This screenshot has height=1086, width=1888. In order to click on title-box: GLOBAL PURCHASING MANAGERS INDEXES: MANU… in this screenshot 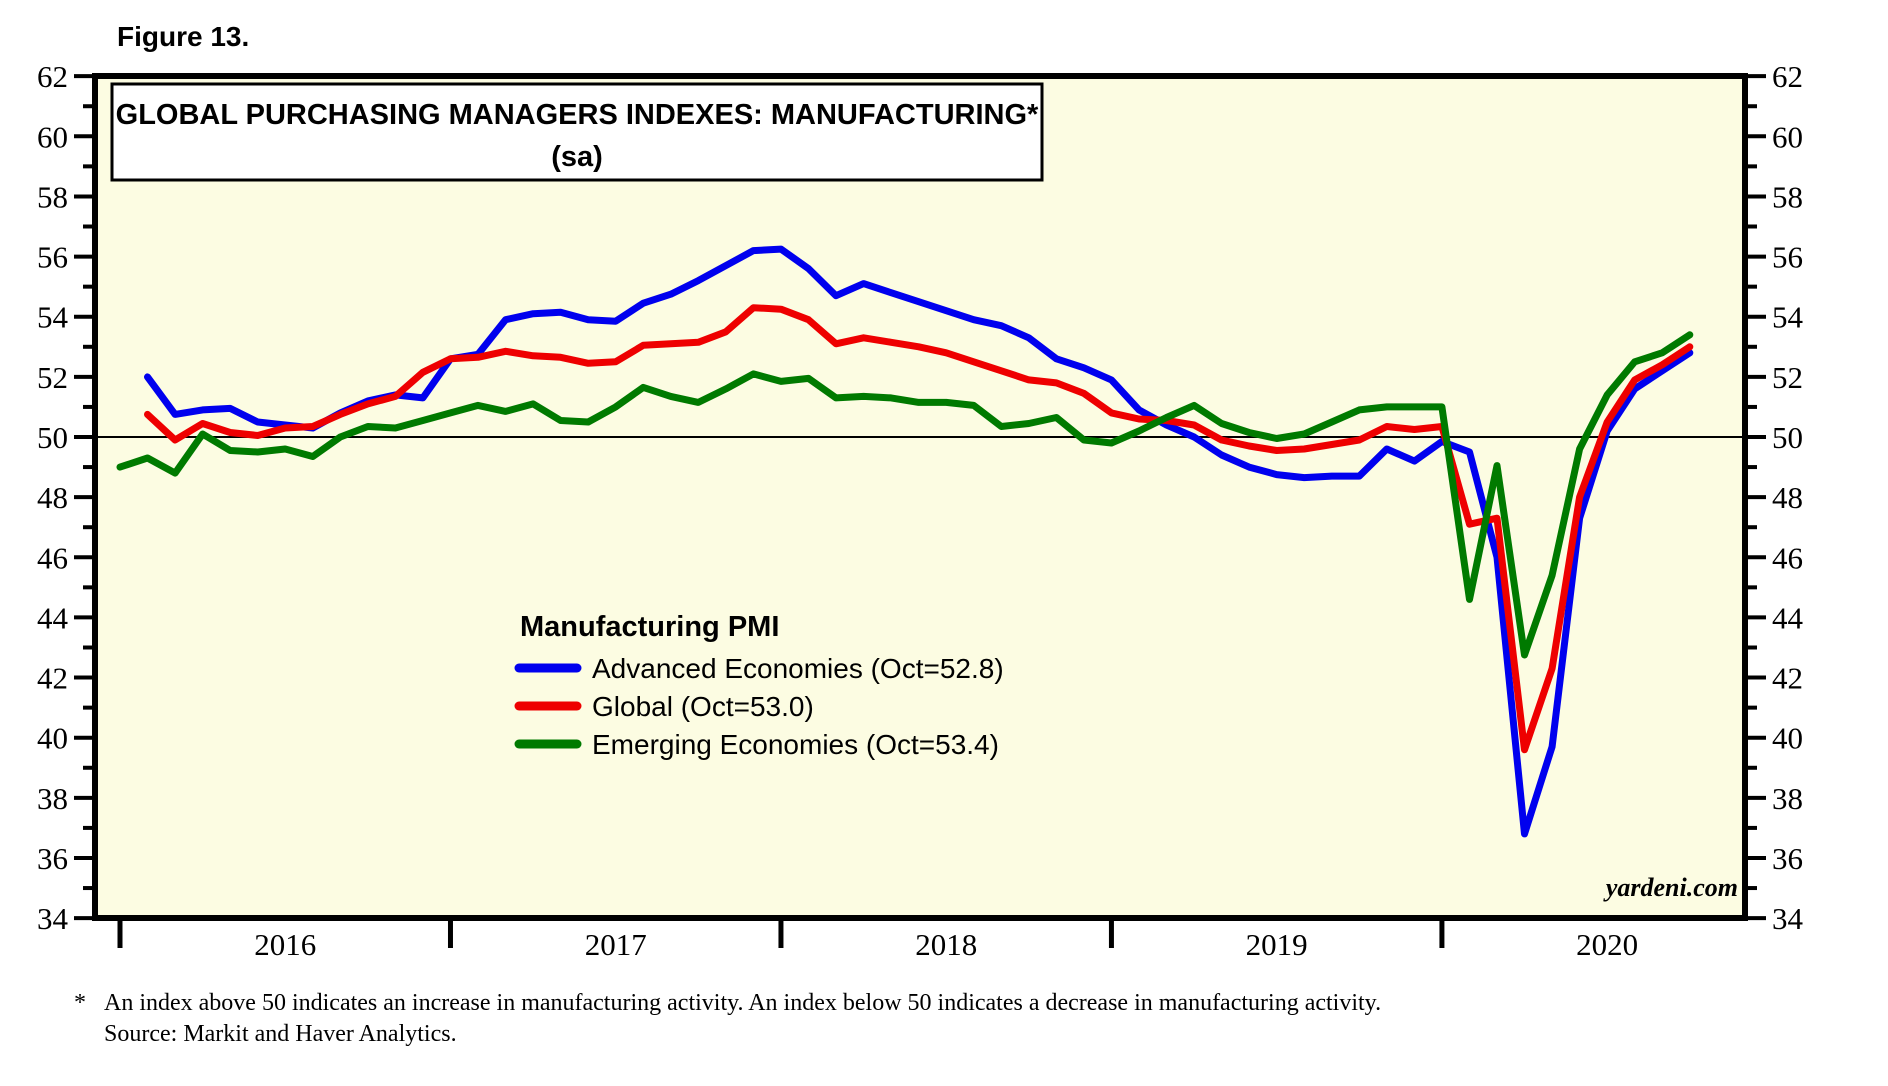, I will do `click(577, 132)`.